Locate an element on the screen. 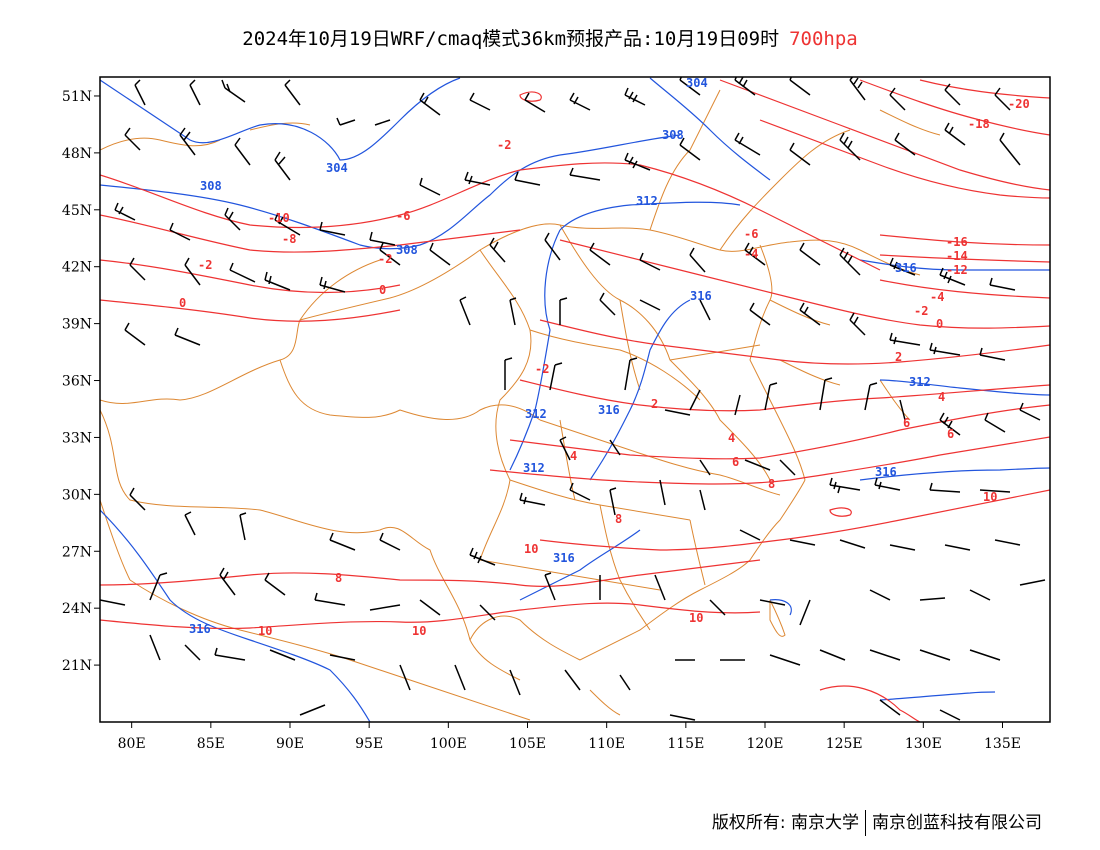  temp-label: -16 is located at coordinates (957, 242).